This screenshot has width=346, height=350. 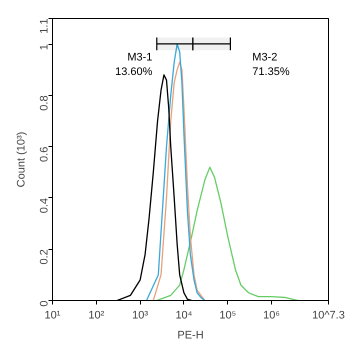 What do you see at coordinates (44, 47) in the screenshot?
I see `y-tick-label: 1` at bounding box center [44, 47].